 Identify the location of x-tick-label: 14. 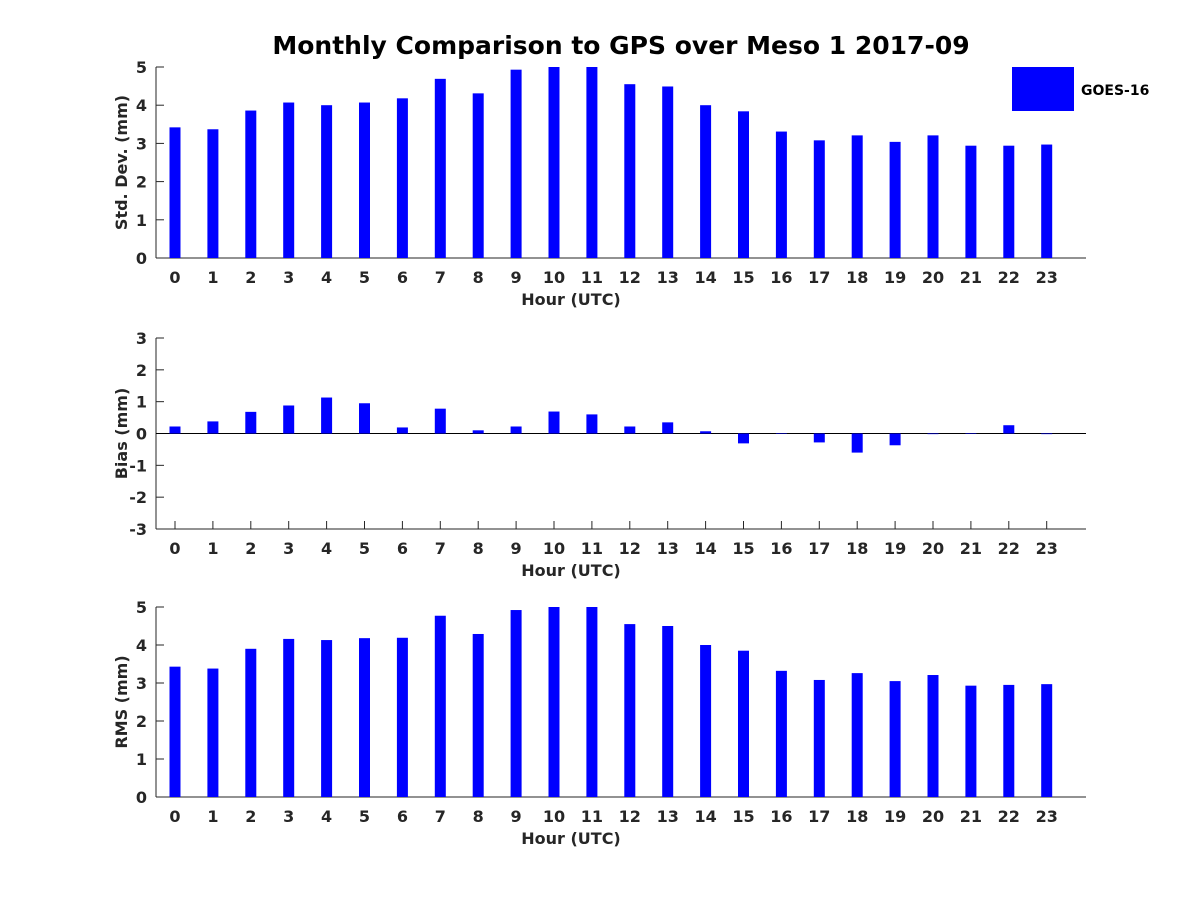
(705, 816).